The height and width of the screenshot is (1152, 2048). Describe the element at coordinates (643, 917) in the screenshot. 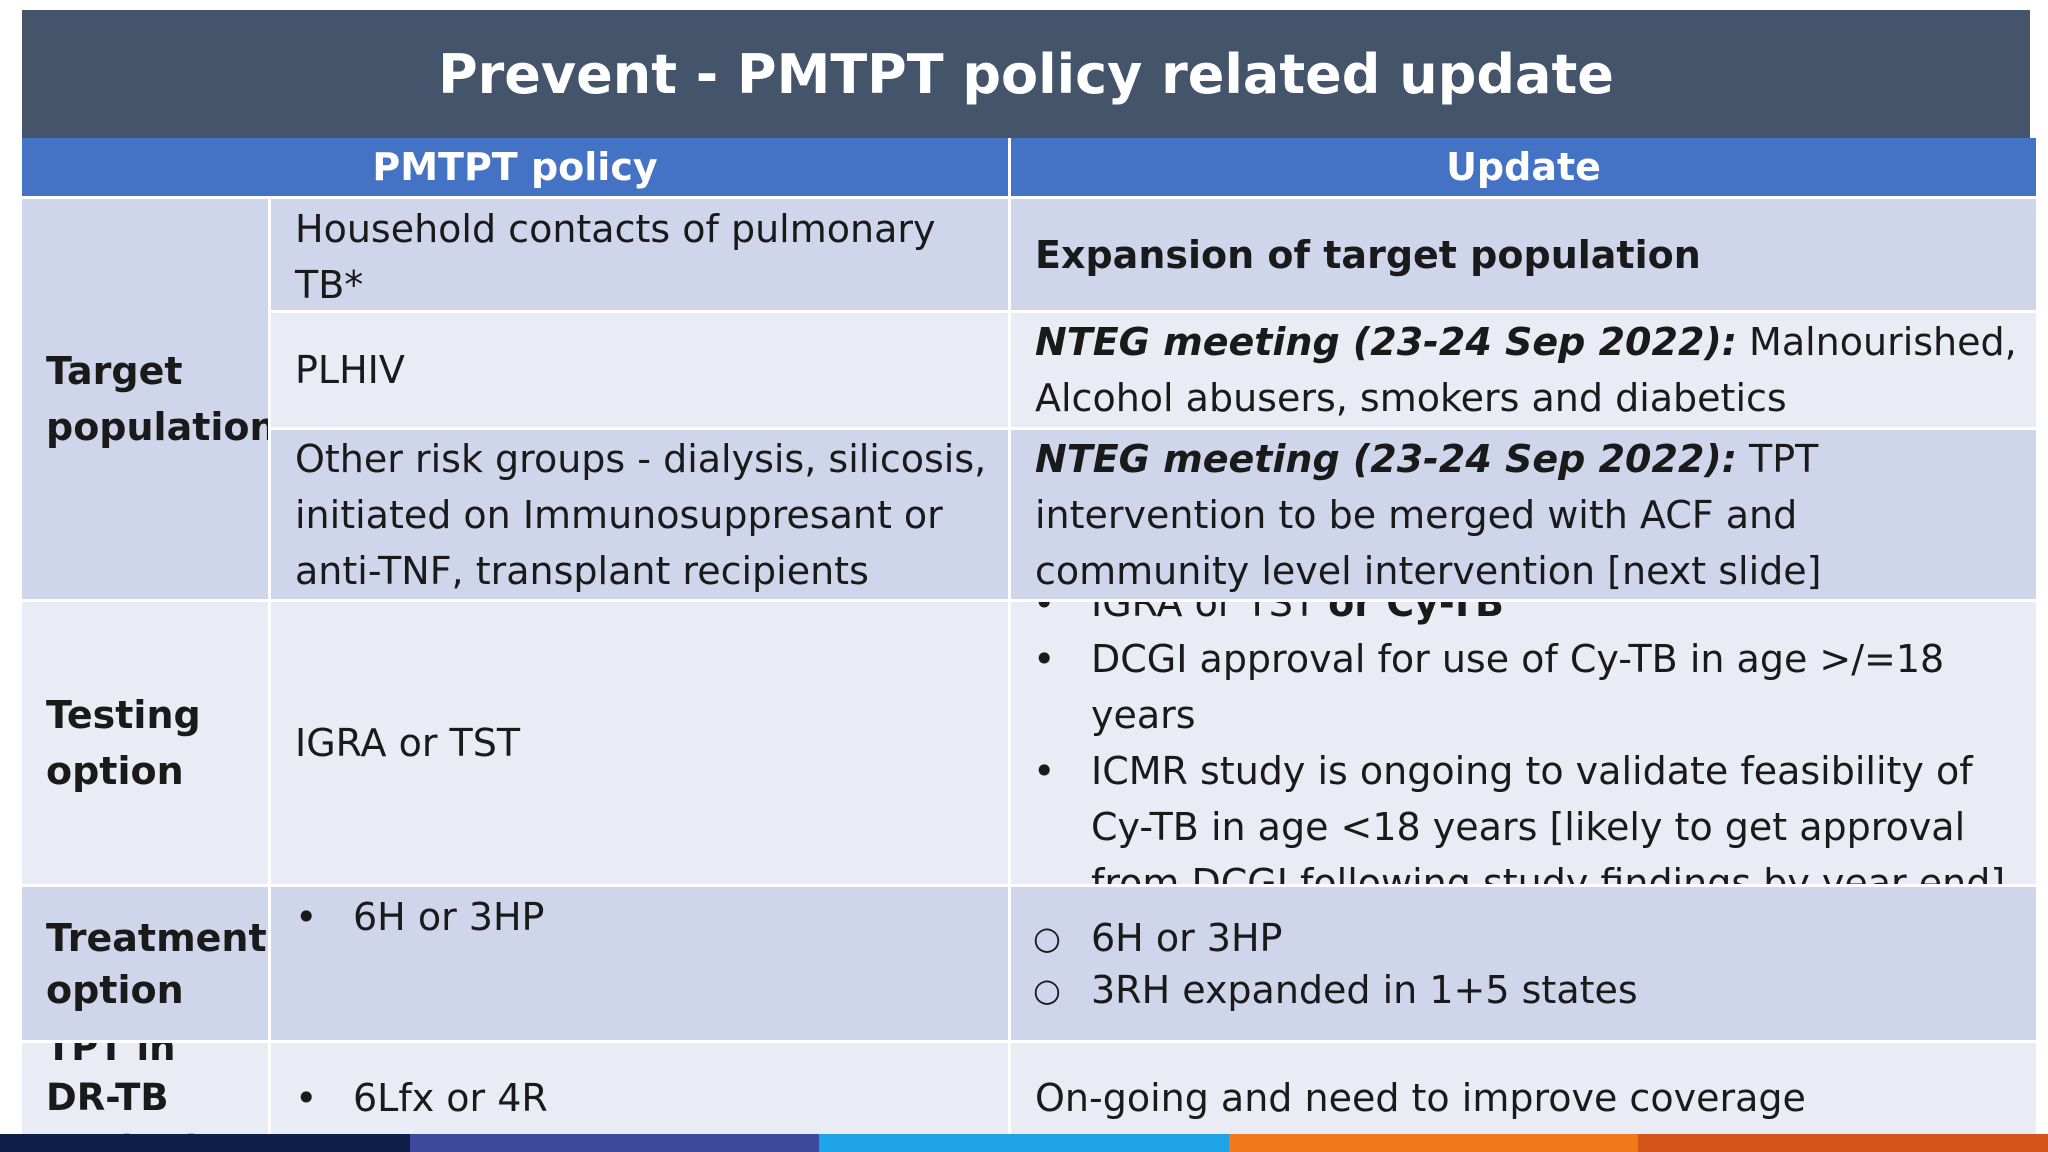

I see `list-item: • 6H or 3HP` at that location.